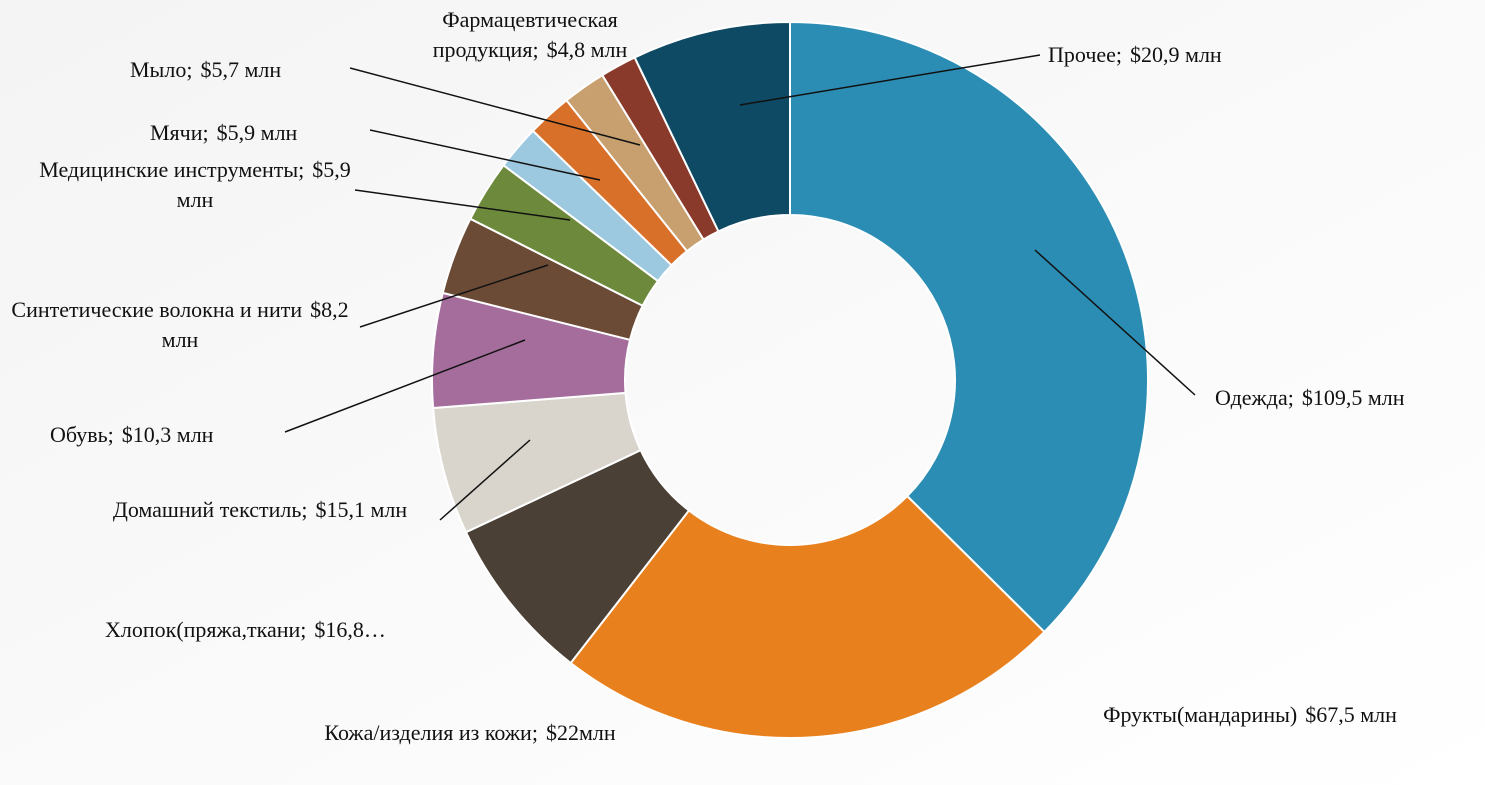 Image resolution: width=1485 pixels, height=785 pixels. Describe the element at coordinates (167, 434) in the screenshot. I see `value-label: $10,3 млн` at that location.